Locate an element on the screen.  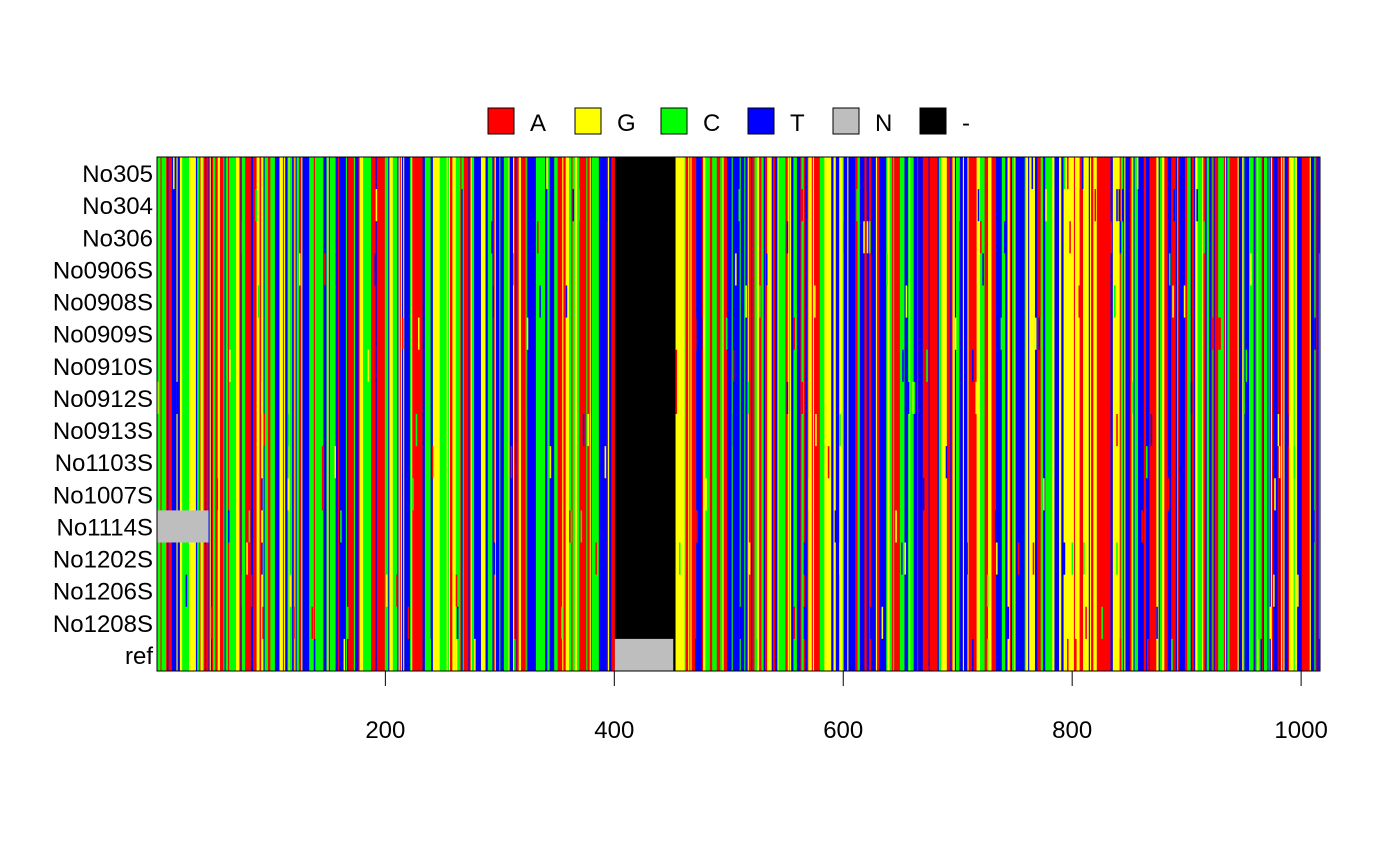
row-label: ref is located at coordinates (139, 656).